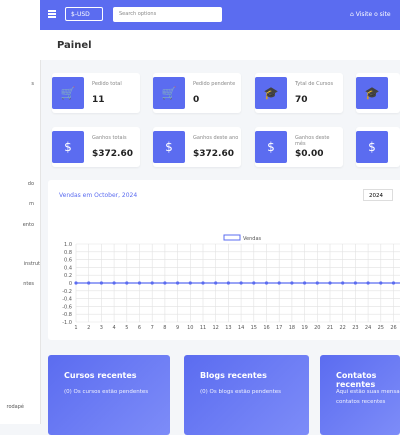 This screenshot has width=400, height=435. What do you see at coordinates (292, 328) in the screenshot?
I see `x-tick-label: 18` at bounding box center [292, 328].